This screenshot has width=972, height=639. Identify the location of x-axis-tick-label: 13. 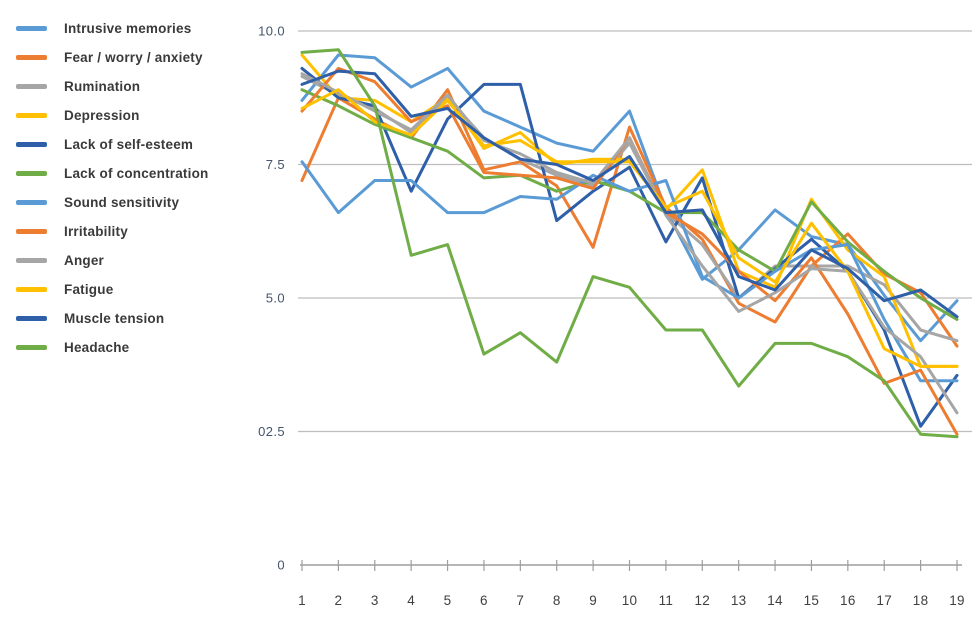
(739, 600).